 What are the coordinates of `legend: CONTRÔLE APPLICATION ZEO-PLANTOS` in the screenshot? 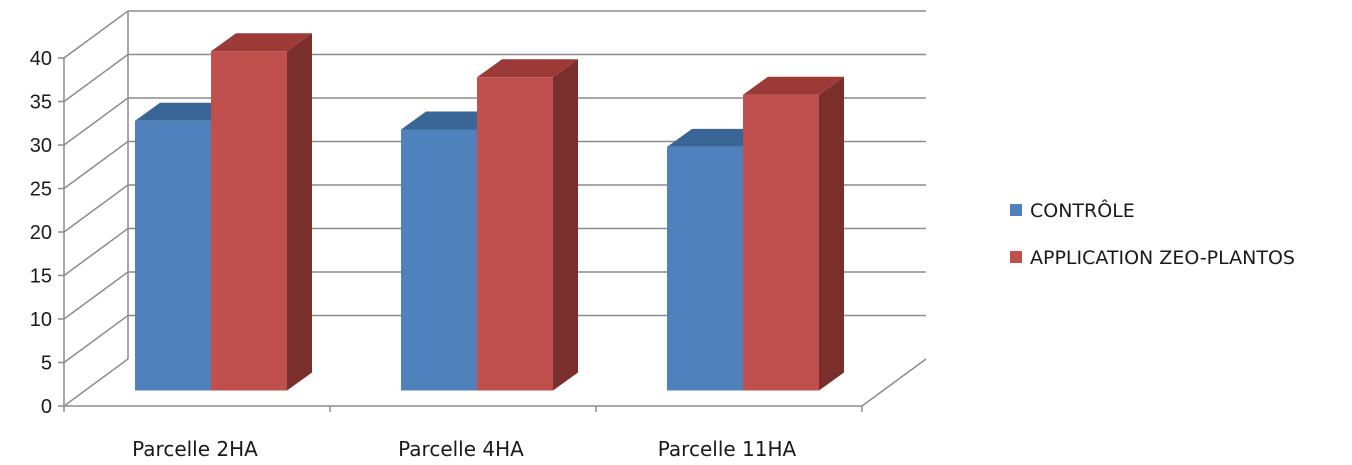 It's located at (1152, 233).